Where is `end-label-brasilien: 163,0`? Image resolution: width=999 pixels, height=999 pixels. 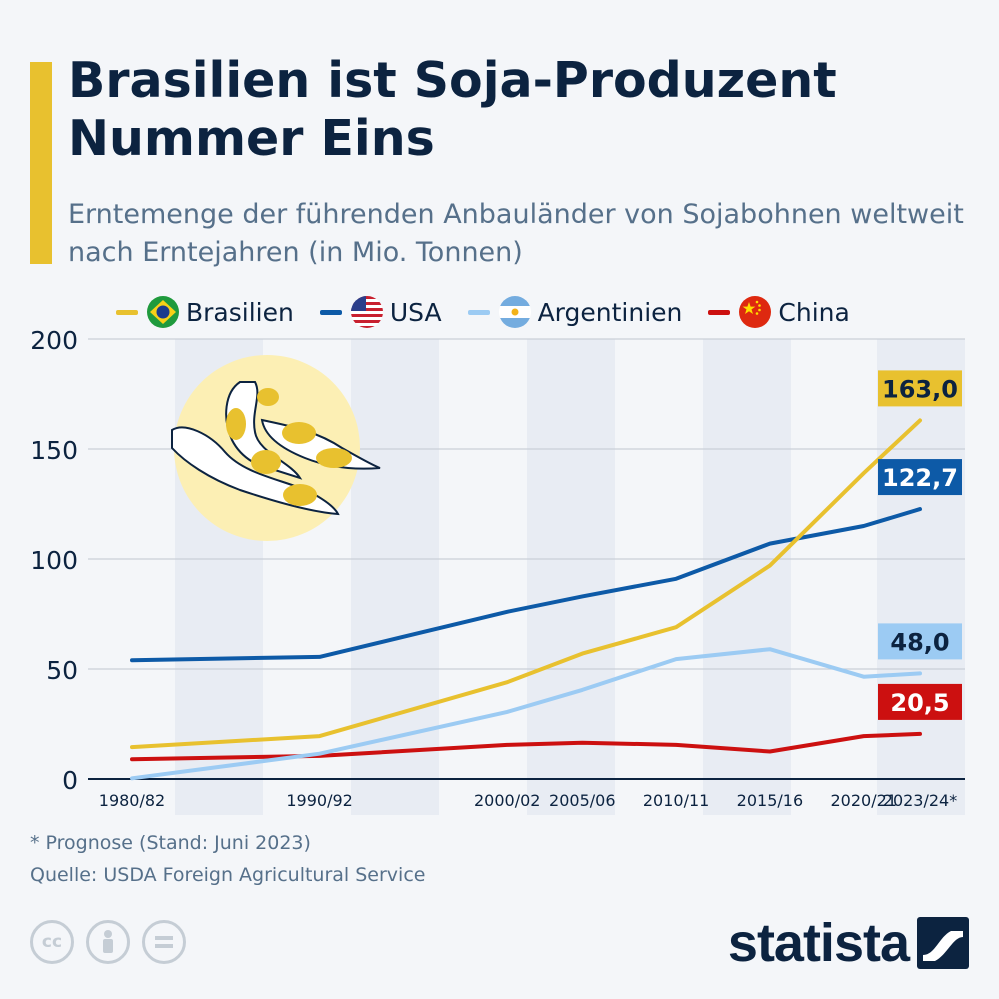 end-label-brasilien: 163,0 is located at coordinates (920, 389).